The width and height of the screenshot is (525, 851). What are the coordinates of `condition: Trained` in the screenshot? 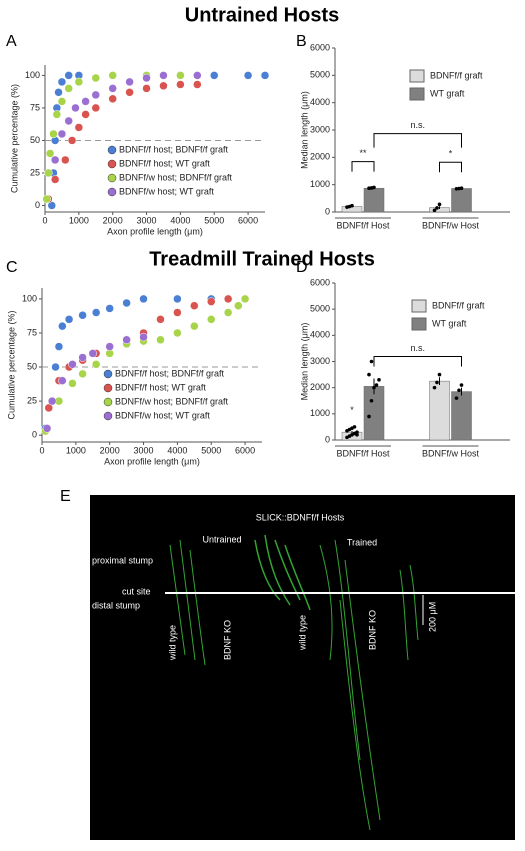 It's located at (362, 542).